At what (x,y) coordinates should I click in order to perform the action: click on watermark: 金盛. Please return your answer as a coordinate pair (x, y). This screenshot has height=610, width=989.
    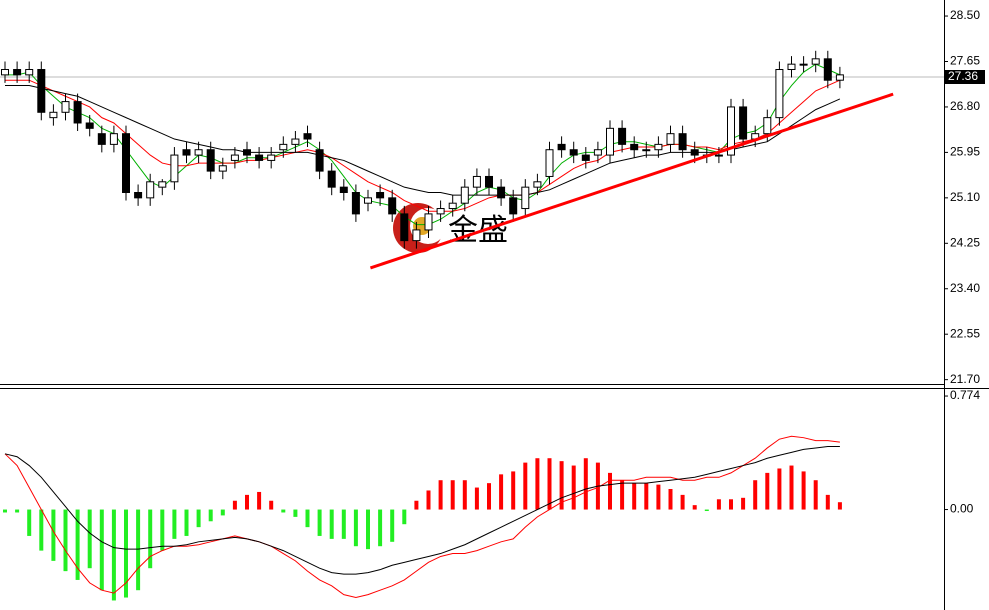
    Looking at the image, I should click on (478, 230).